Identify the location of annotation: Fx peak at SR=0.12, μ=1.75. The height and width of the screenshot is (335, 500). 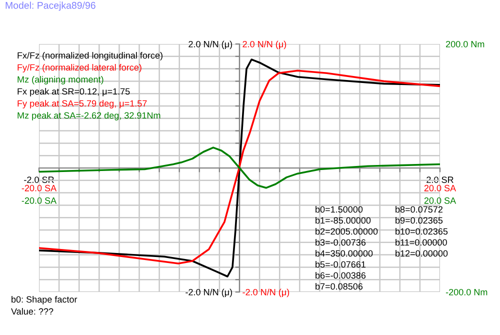
(74, 92).